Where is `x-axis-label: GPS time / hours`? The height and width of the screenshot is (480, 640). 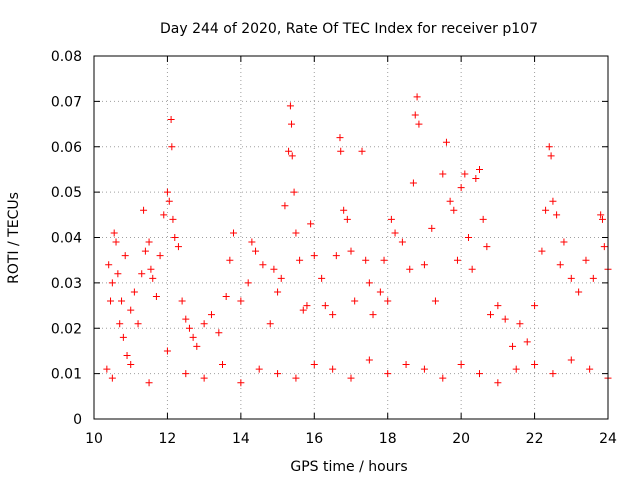
x-axis-label: GPS time / hours is located at coordinates (348, 467).